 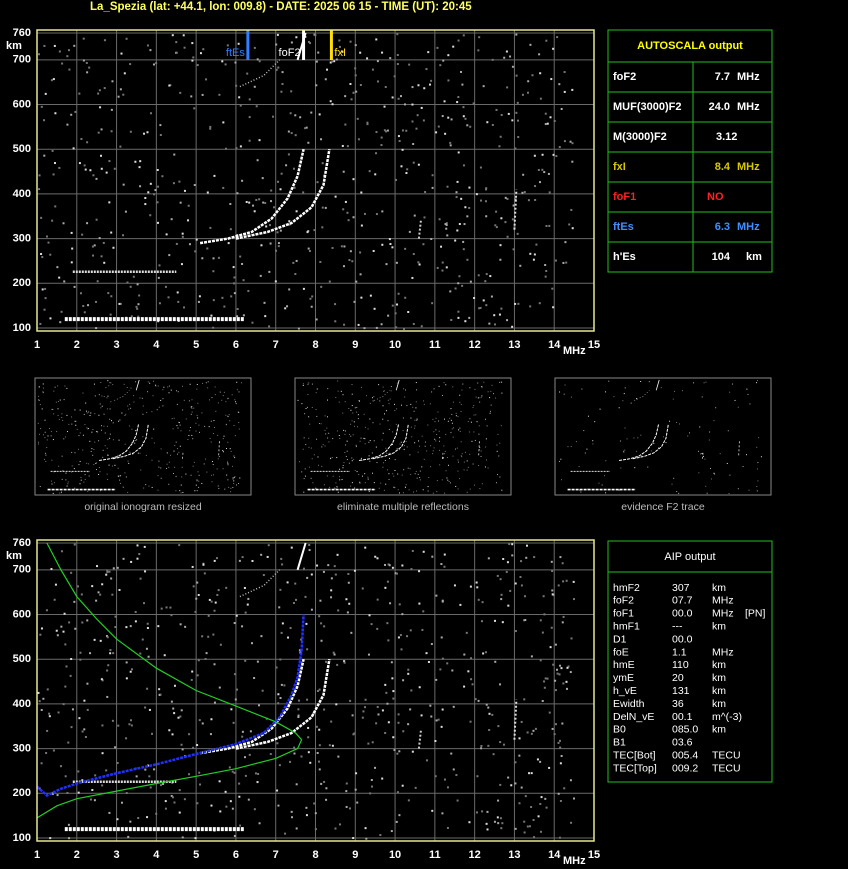 I want to click on x-tick-label: 14, so click(x=554, y=855).